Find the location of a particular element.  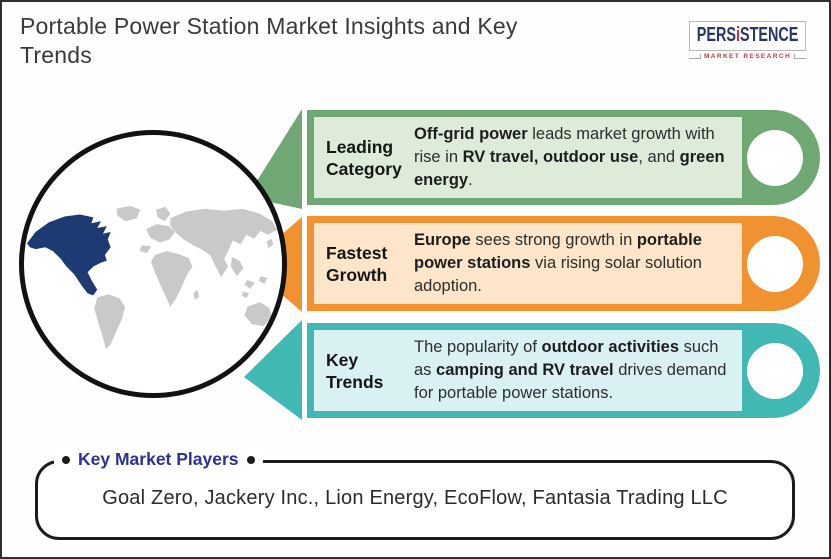

players-heading: Key Market Players is located at coordinates (158, 459).